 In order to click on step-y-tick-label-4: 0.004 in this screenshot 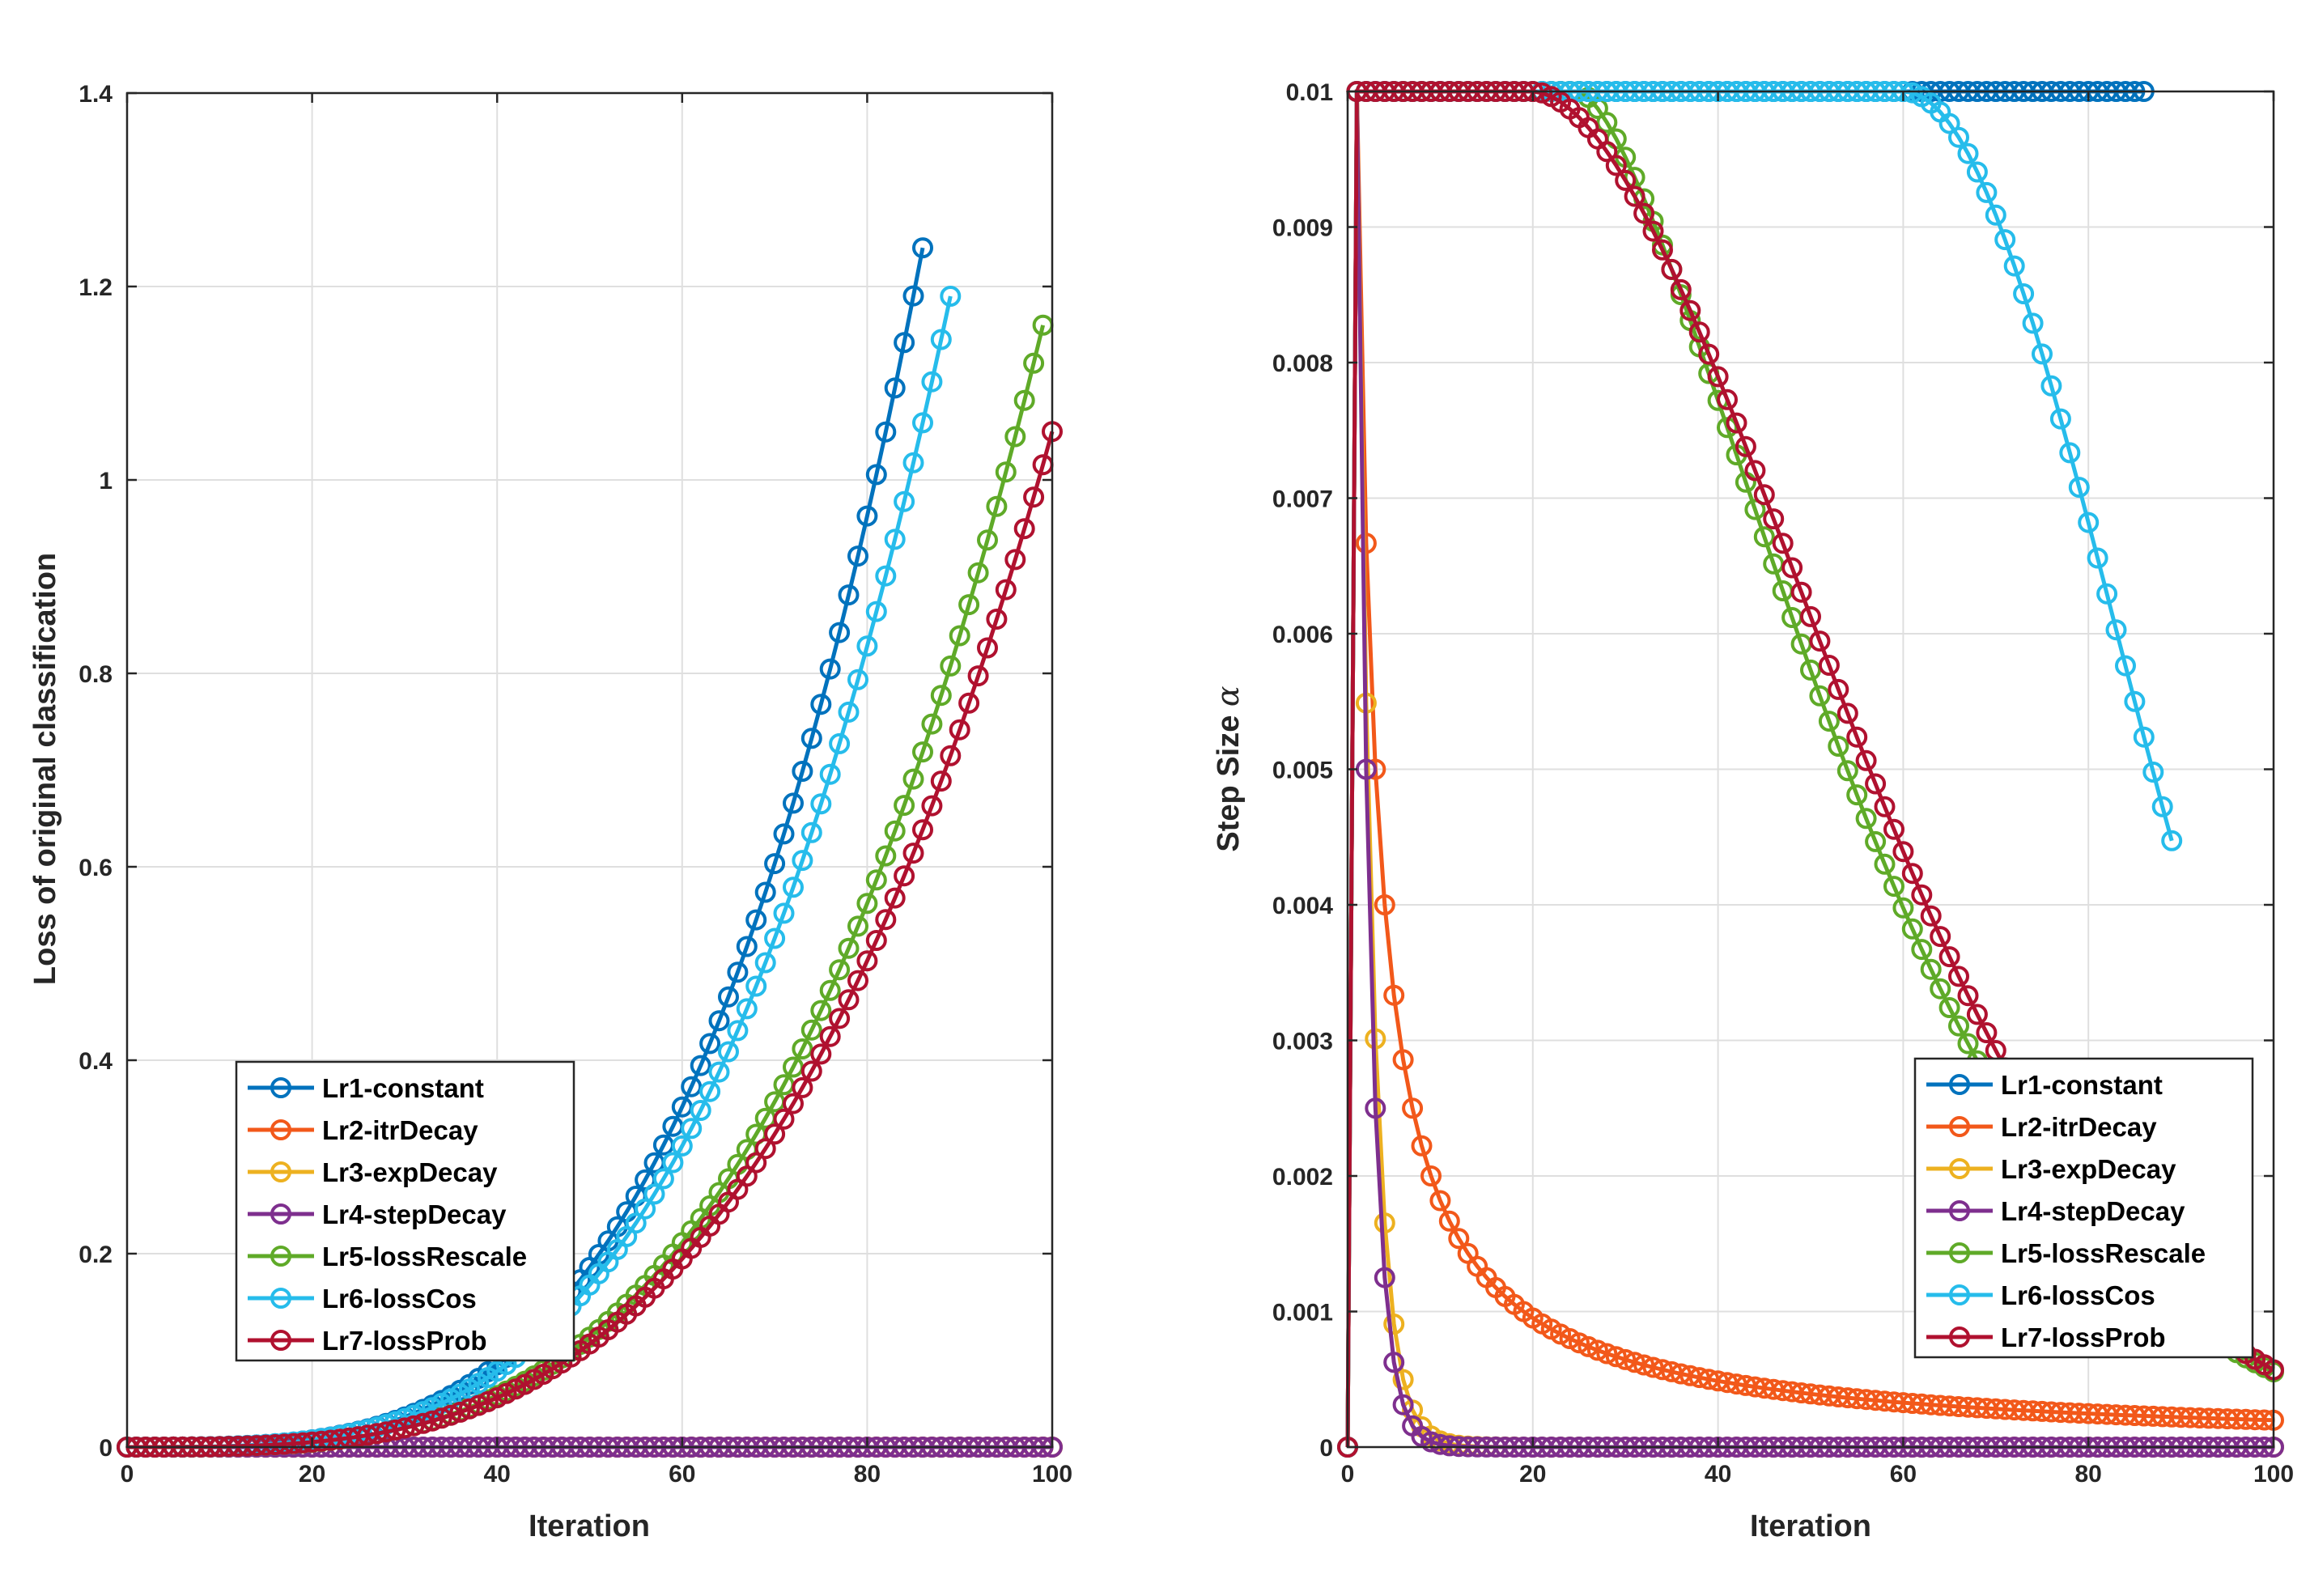, I will do `click(1302, 906)`.